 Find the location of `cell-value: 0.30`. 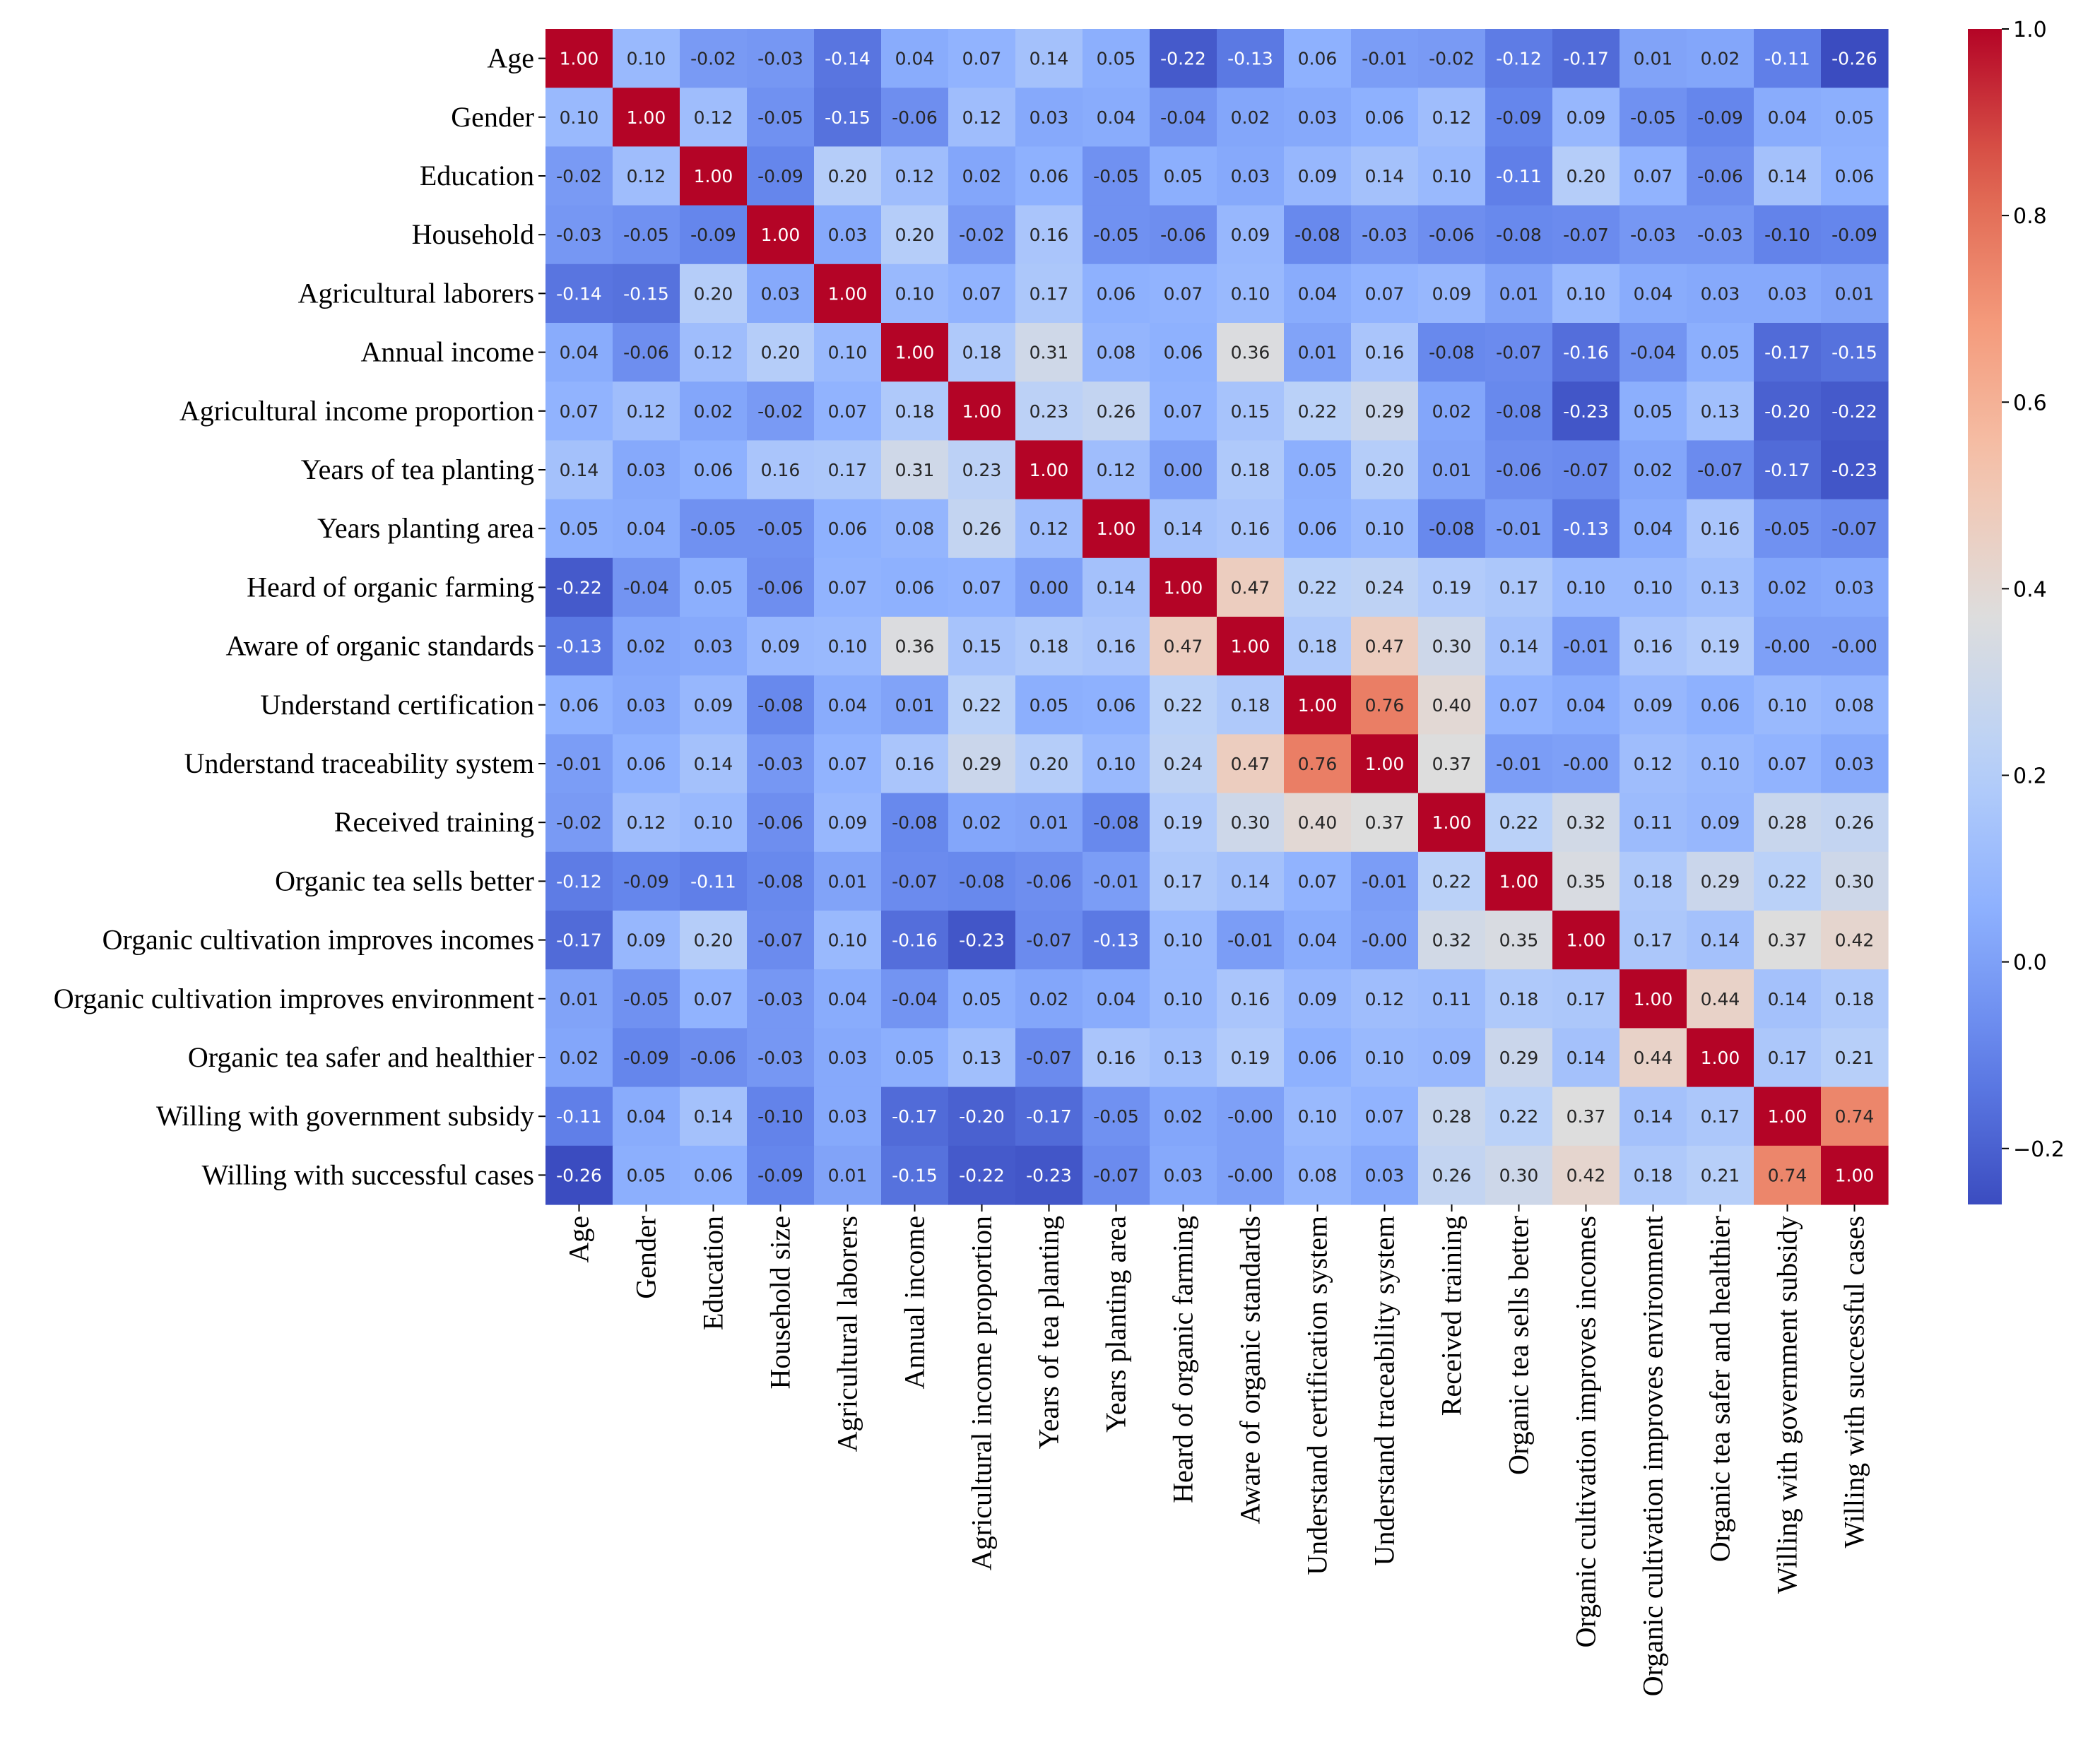

cell-value: 0.30 is located at coordinates (1855, 881).